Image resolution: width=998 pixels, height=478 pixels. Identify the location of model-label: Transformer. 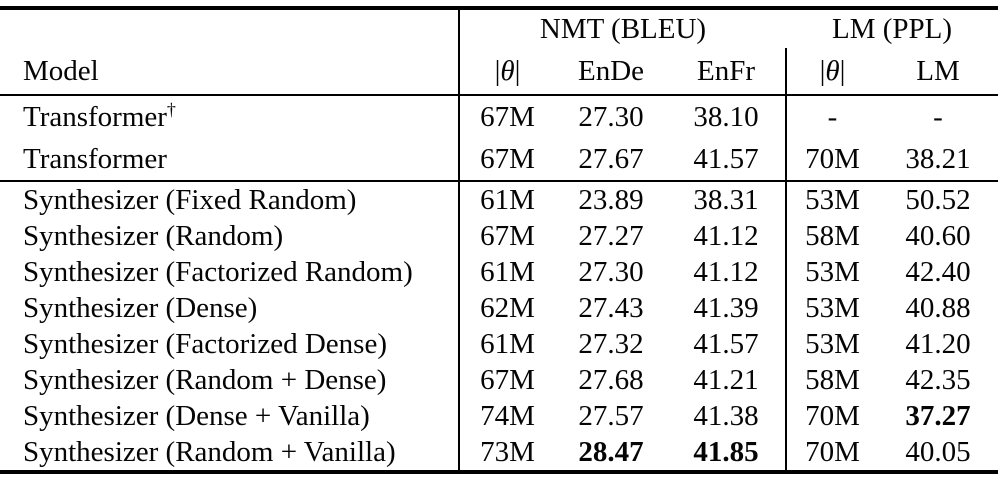
(95, 116).